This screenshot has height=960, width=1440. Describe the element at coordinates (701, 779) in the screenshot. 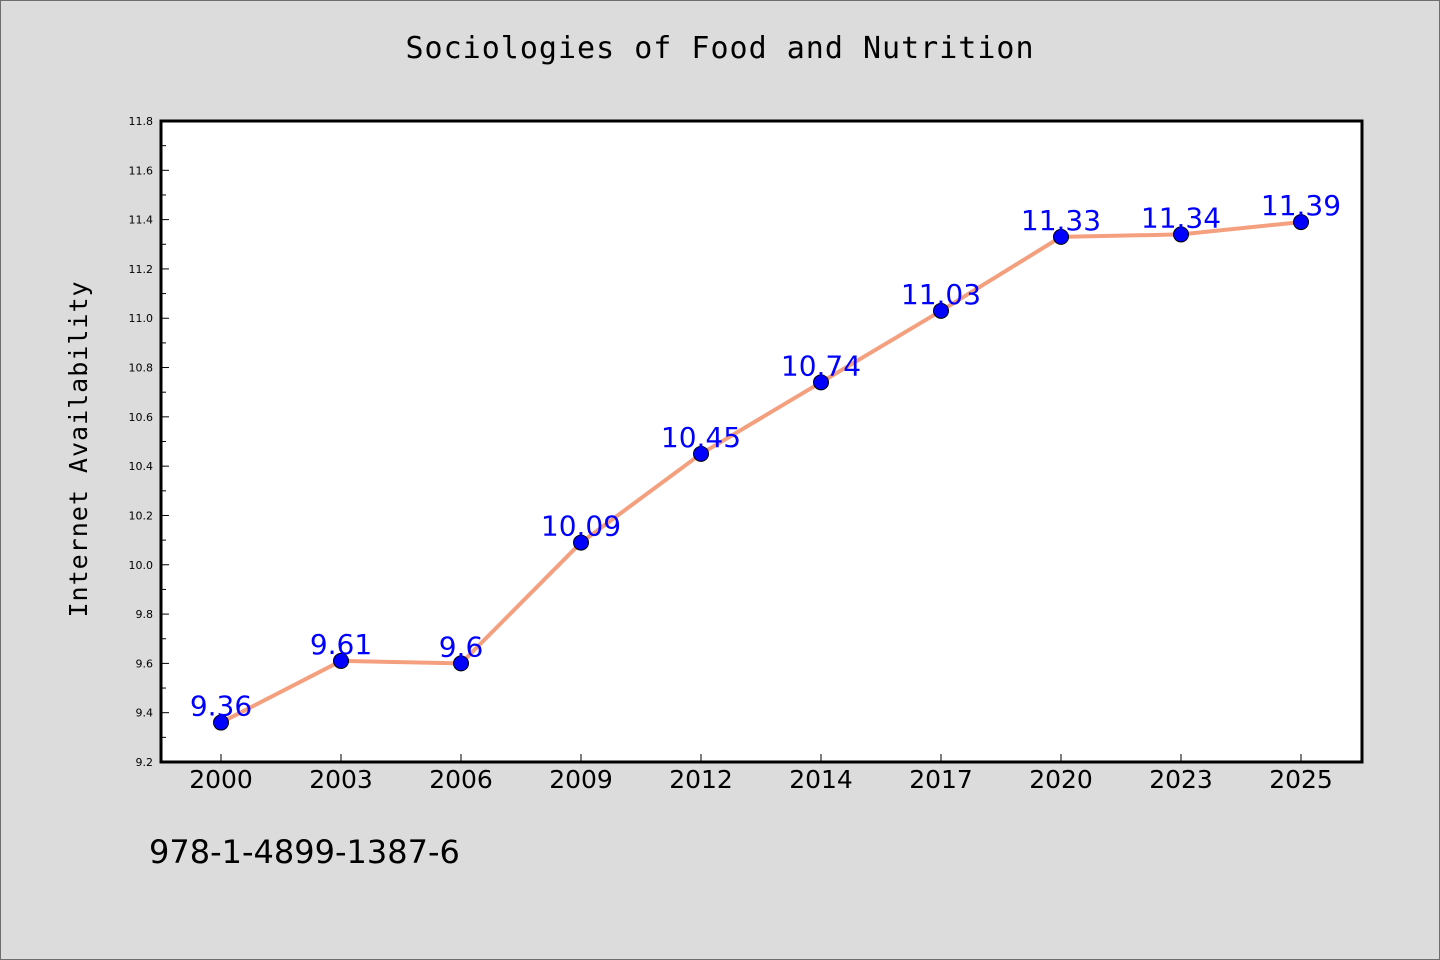

I see `x-tick-label: 2012` at that location.